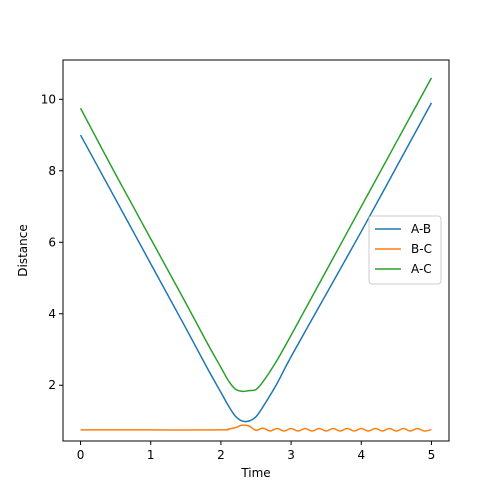 The height and width of the screenshot is (496, 500). Describe the element at coordinates (151, 455) in the screenshot. I see `x-tick-label: 1` at that location.